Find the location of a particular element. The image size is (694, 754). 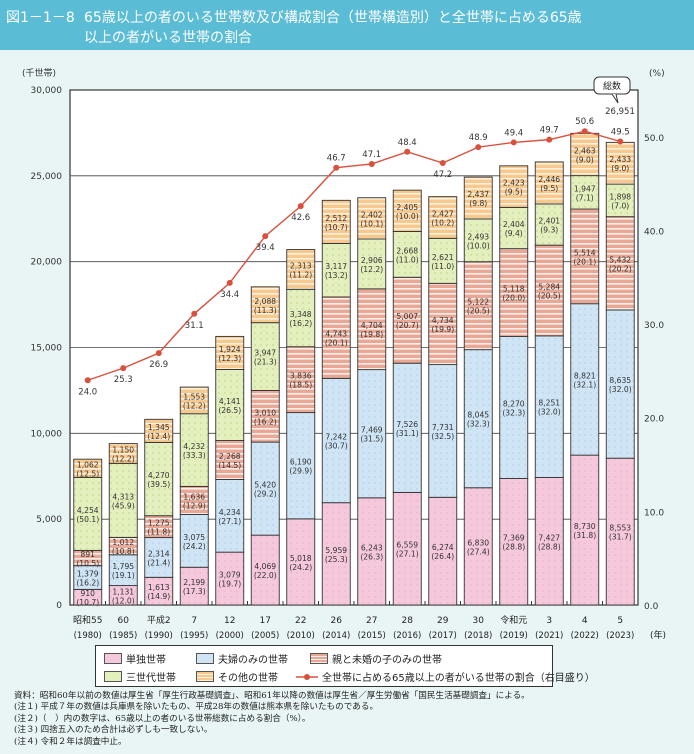

legend-label: その他の世帯 is located at coordinates (248, 678).